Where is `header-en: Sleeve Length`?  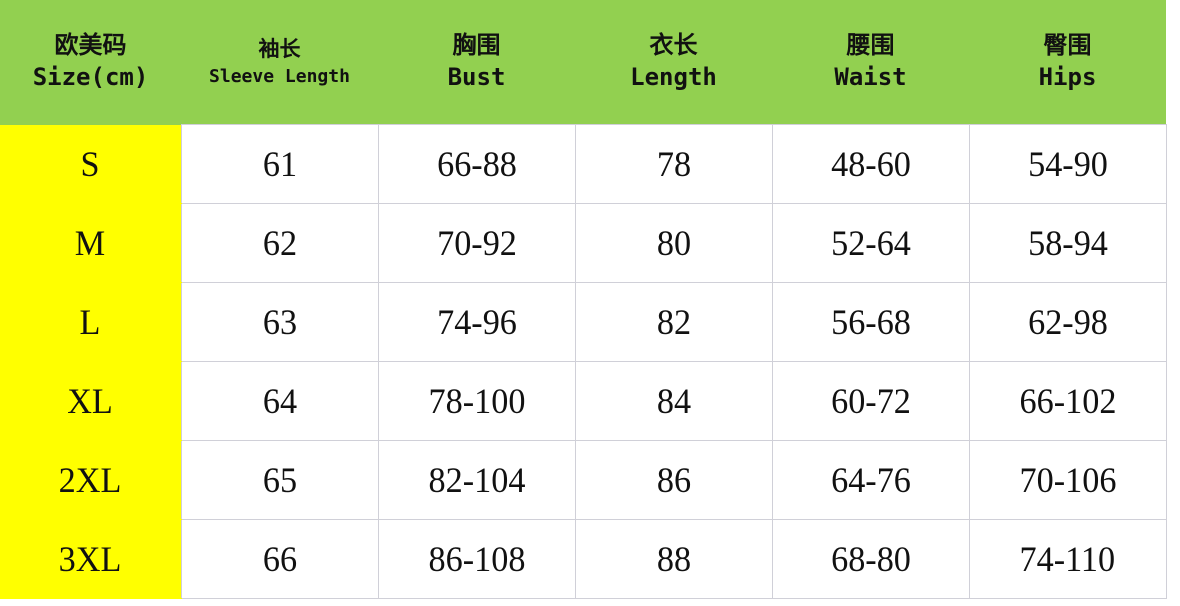
header-en: Sleeve Length is located at coordinates (279, 76).